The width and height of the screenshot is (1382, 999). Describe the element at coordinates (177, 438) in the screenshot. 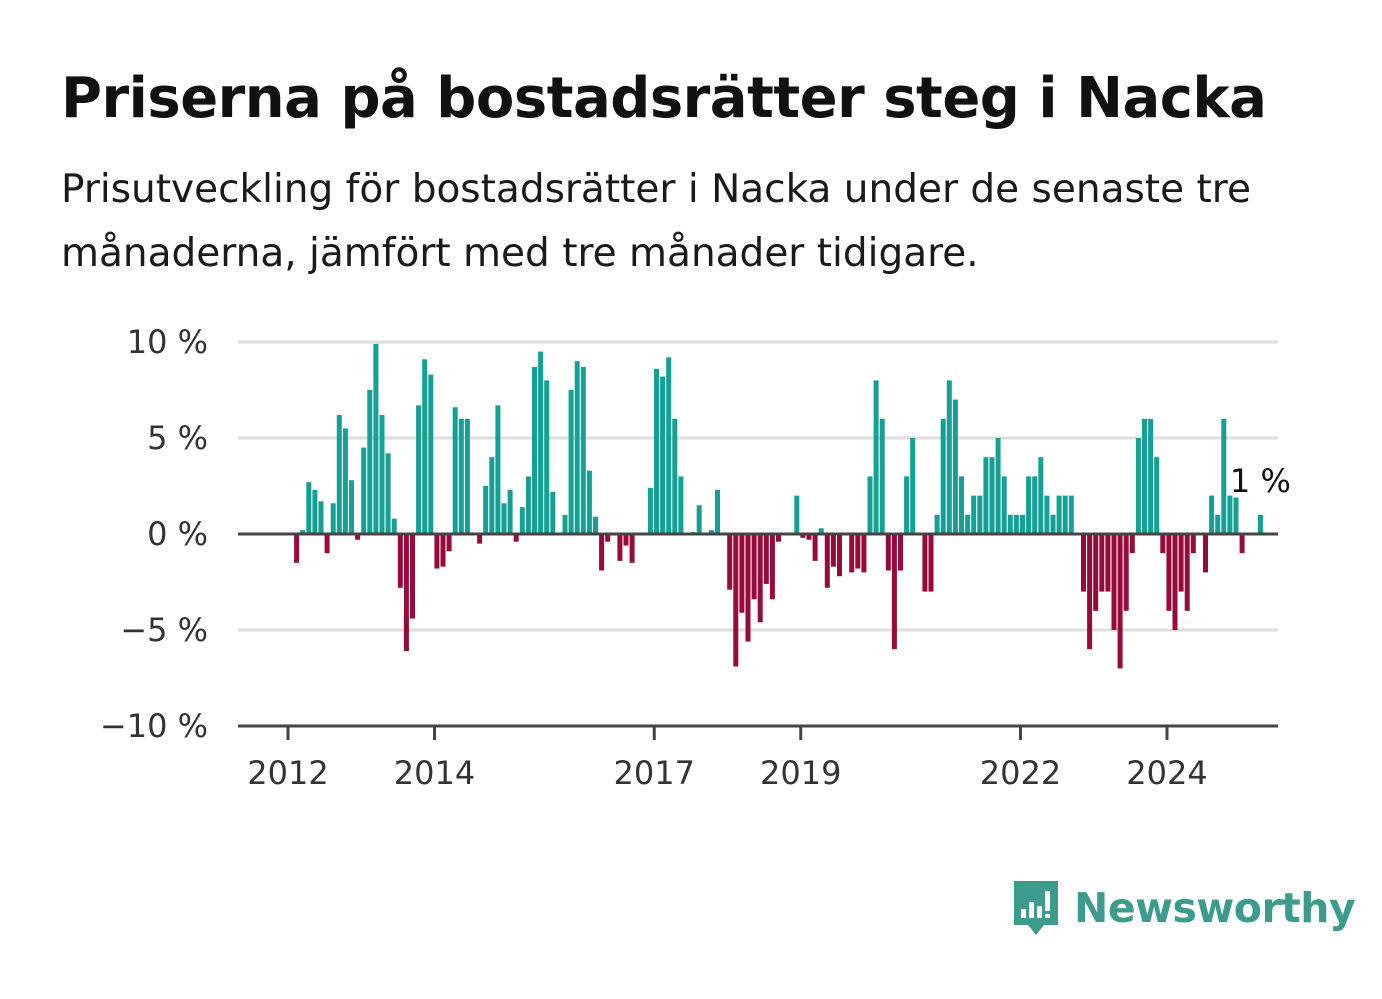

I see `y-tick-label: 5 %` at that location.